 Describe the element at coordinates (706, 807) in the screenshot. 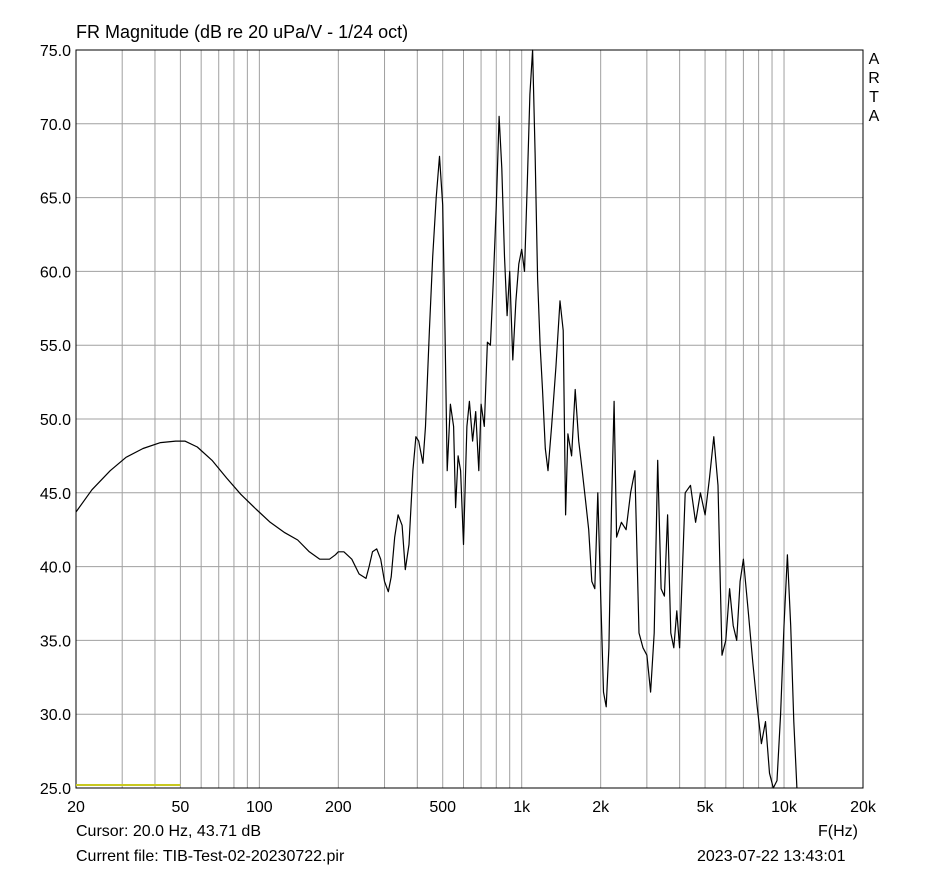

I see `x-tick-label: 5k` at that location.